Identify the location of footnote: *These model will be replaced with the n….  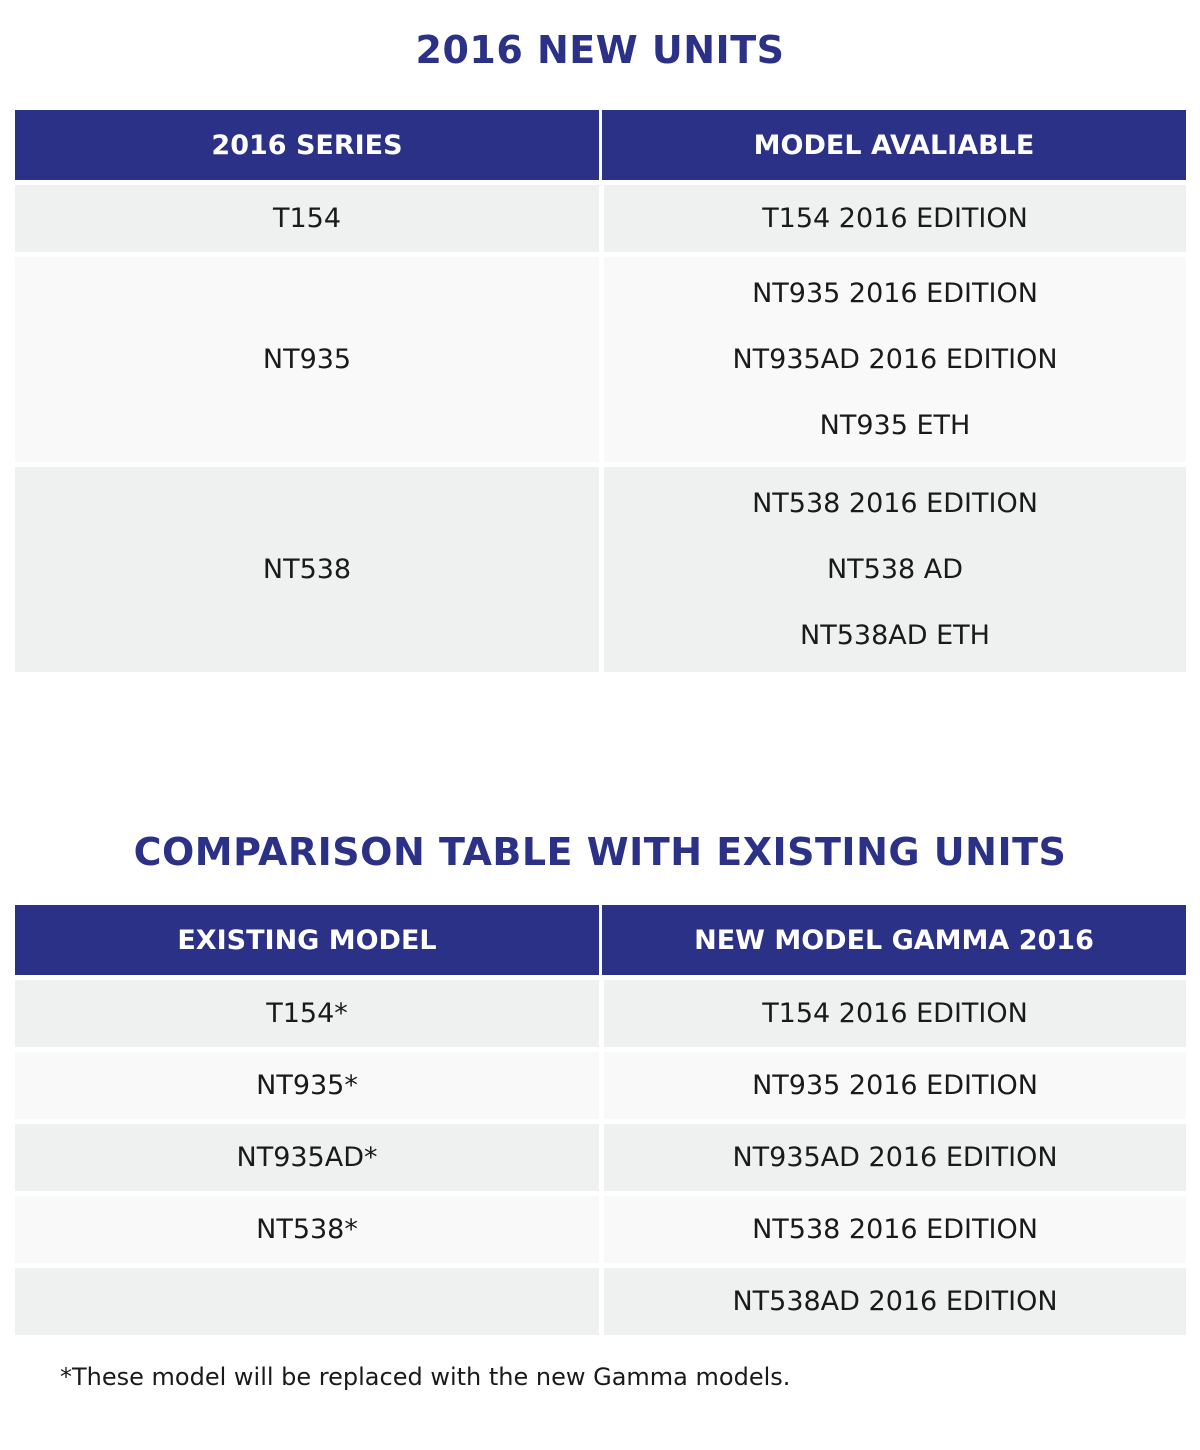
(425, 1377).